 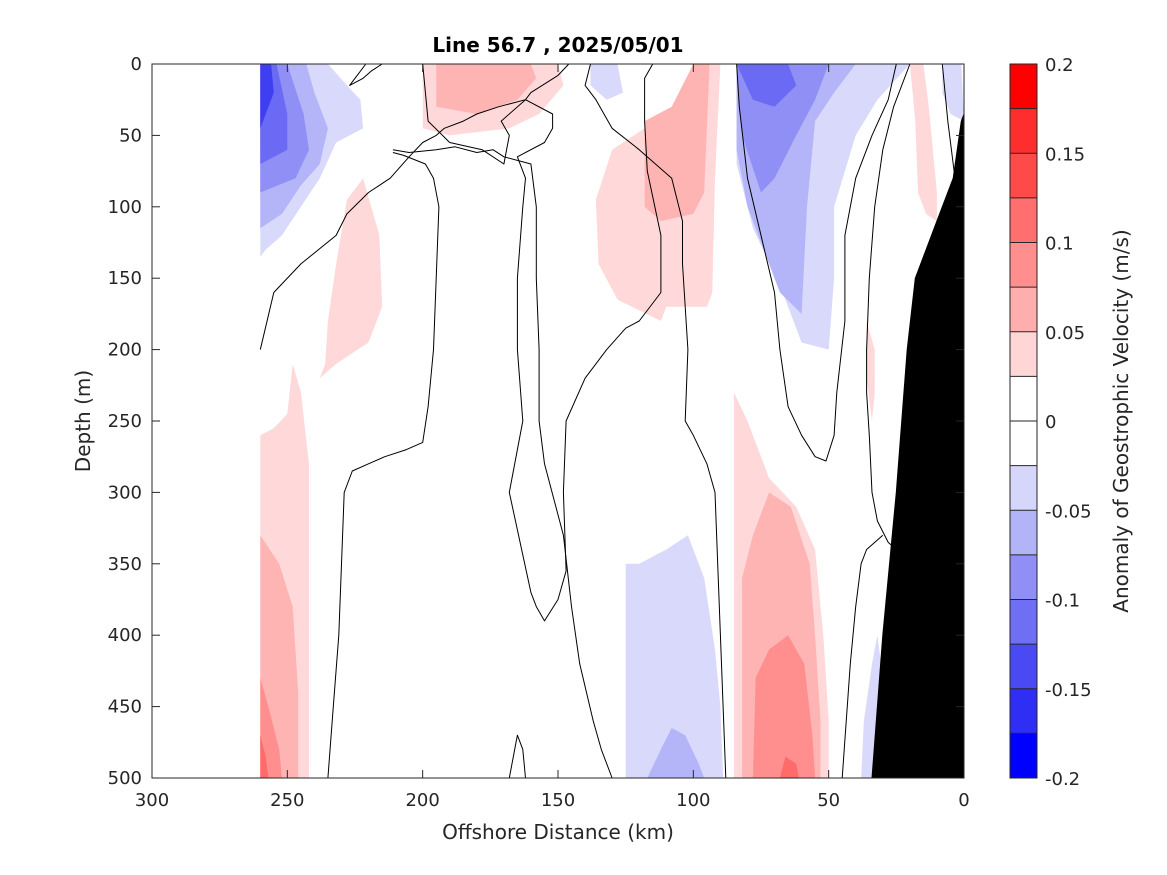 I want to click on y-tick-label: 150, so click(x=125, y=278).